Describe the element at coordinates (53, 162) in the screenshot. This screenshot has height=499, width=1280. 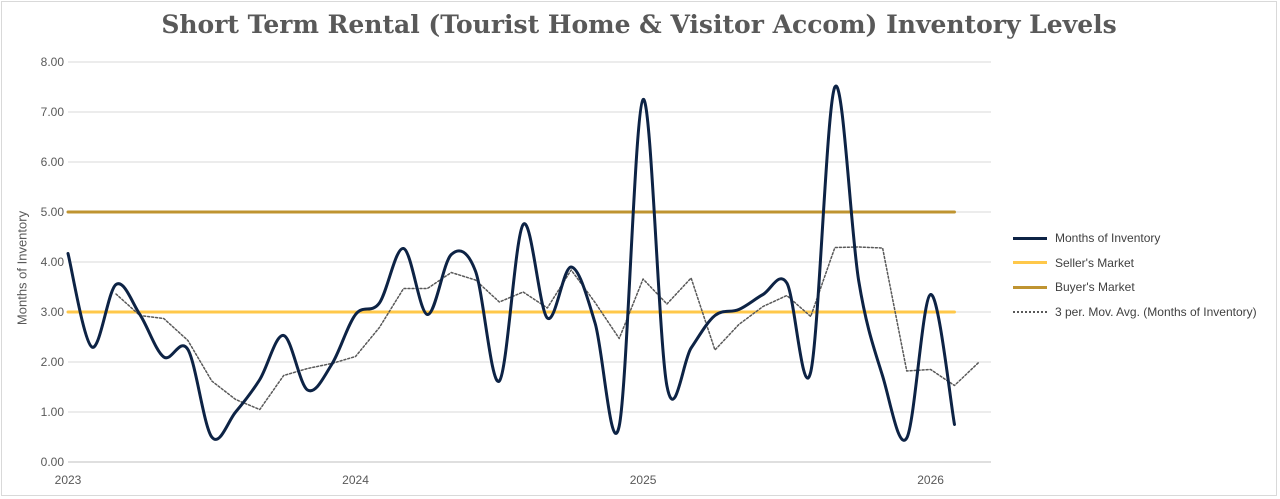
I see `y-tick-label: 6.00` at that location.